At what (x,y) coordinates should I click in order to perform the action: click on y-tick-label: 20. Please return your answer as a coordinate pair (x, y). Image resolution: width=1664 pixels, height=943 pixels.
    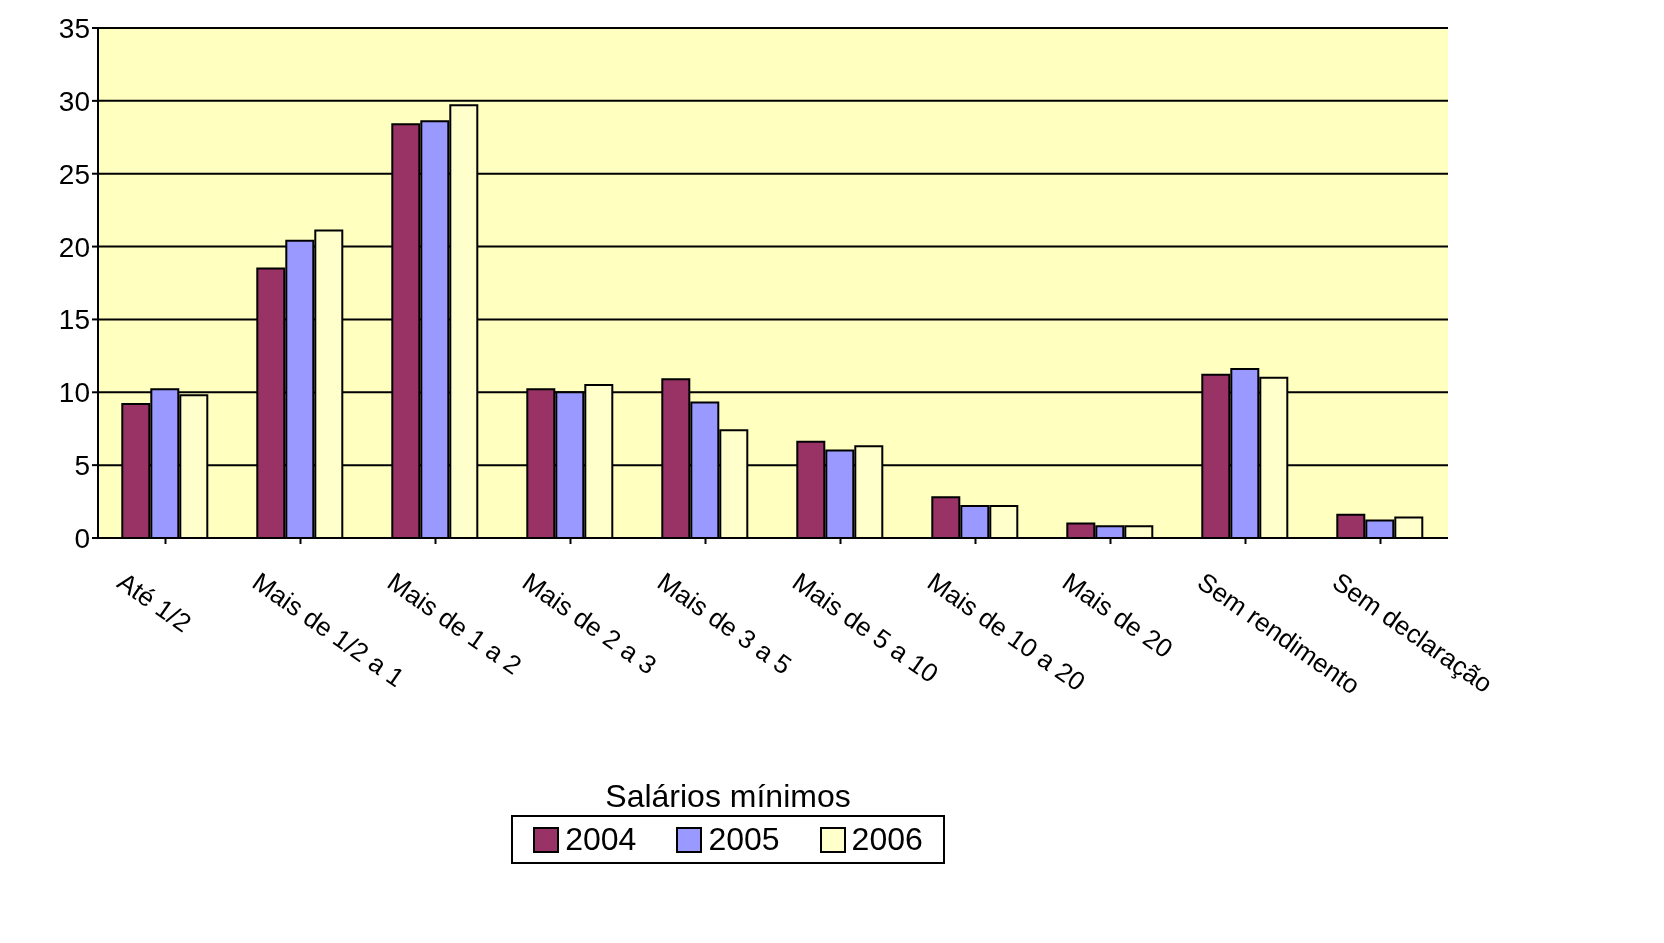
    Looking at the image, I should click on (74, 247).